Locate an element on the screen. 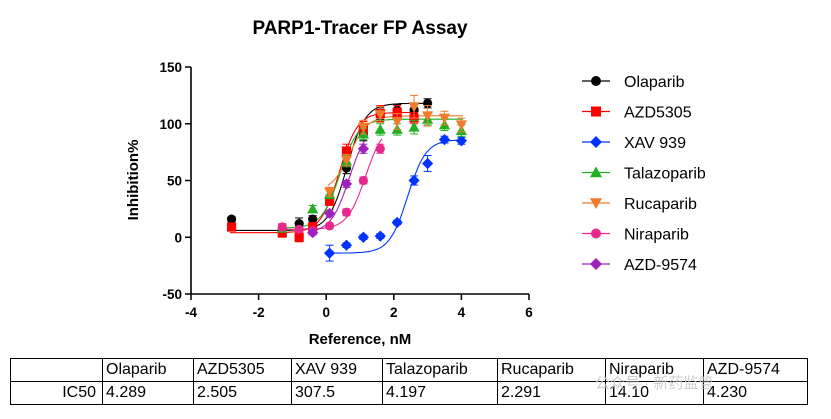 The height and width of the screenshot is (419, 831). legend-label: XAV 939 is located at coordinates (655, 143).